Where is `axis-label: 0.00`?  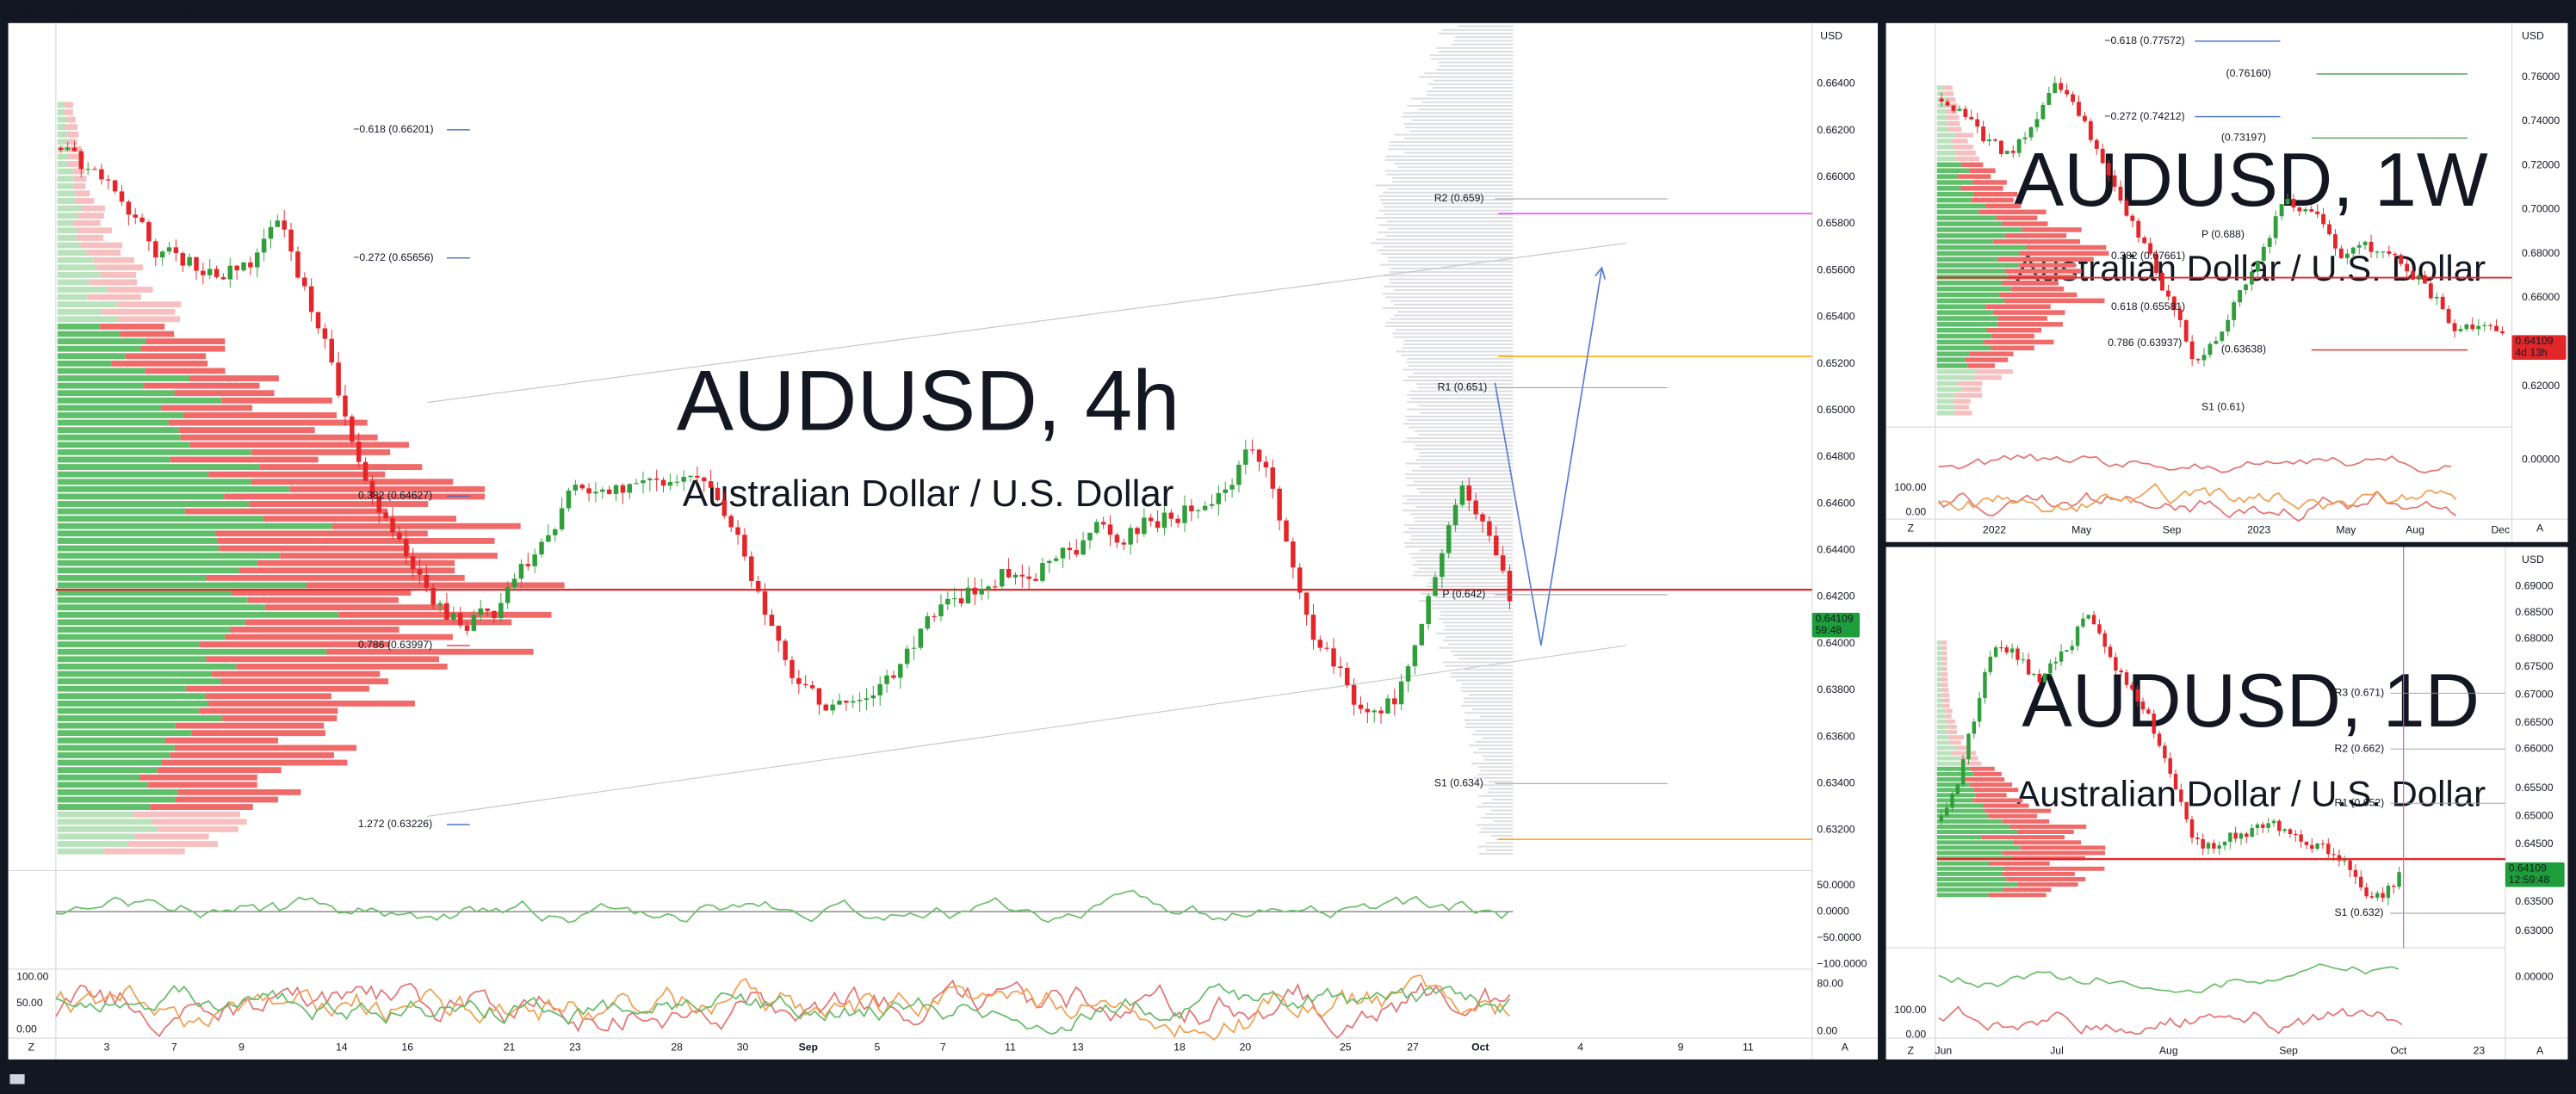
axis-label: 0.00 is located at coordinates (1915, 512).